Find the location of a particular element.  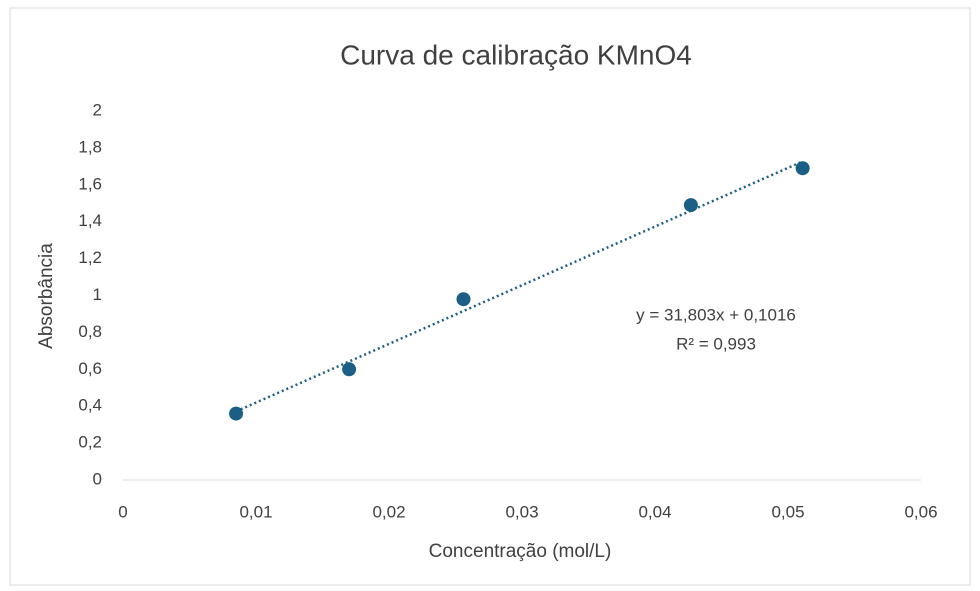

x-tick-label: 0,01 is located at coordinates (255, 511).